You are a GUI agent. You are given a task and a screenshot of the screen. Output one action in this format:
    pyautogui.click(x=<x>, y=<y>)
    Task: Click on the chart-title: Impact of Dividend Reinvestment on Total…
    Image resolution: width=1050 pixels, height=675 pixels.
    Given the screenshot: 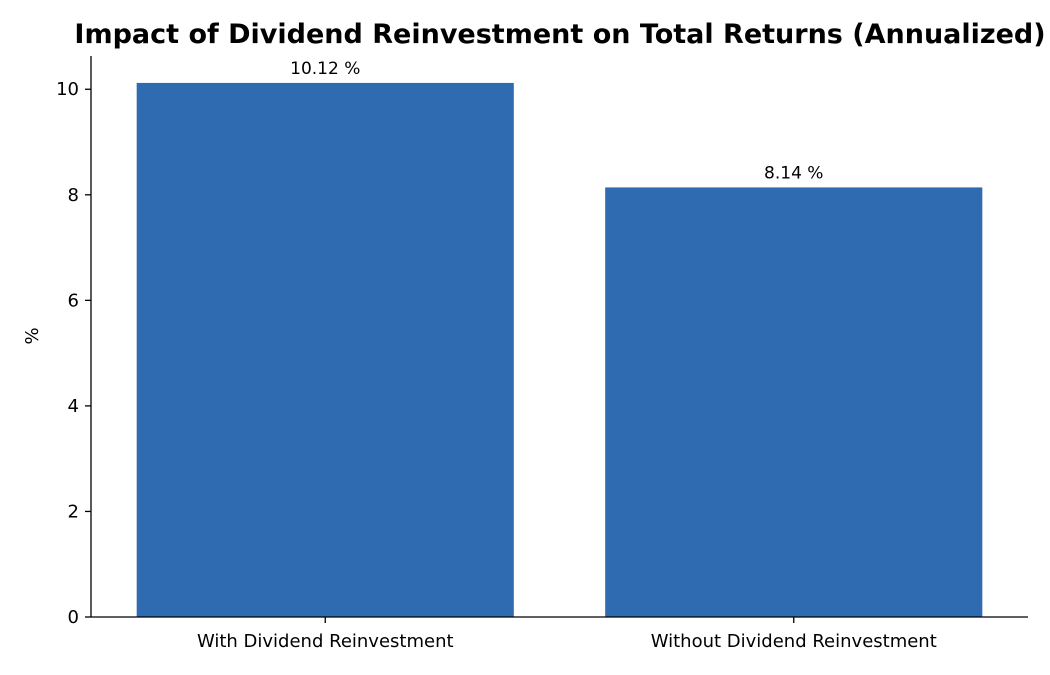 What is the action you would take?
    pyautogui.click(x=559, y=34)
    